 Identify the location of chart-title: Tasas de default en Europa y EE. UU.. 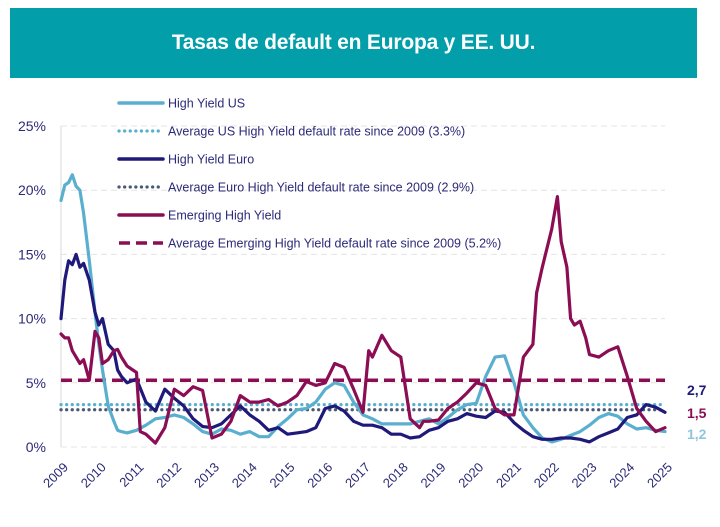
(353, 42).